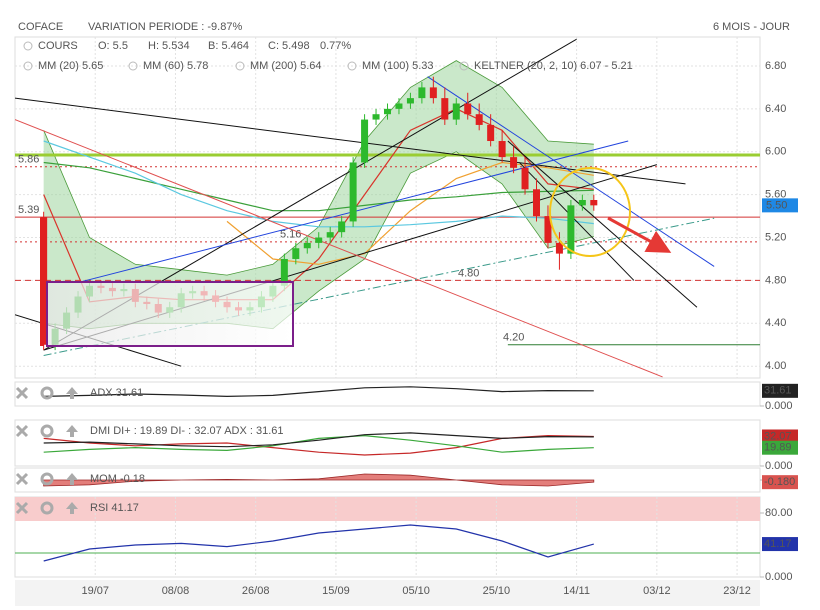  Describe the element at coordinates (289, 46) in the screenshot. I see `legend-close: C: 5.498` at that location.